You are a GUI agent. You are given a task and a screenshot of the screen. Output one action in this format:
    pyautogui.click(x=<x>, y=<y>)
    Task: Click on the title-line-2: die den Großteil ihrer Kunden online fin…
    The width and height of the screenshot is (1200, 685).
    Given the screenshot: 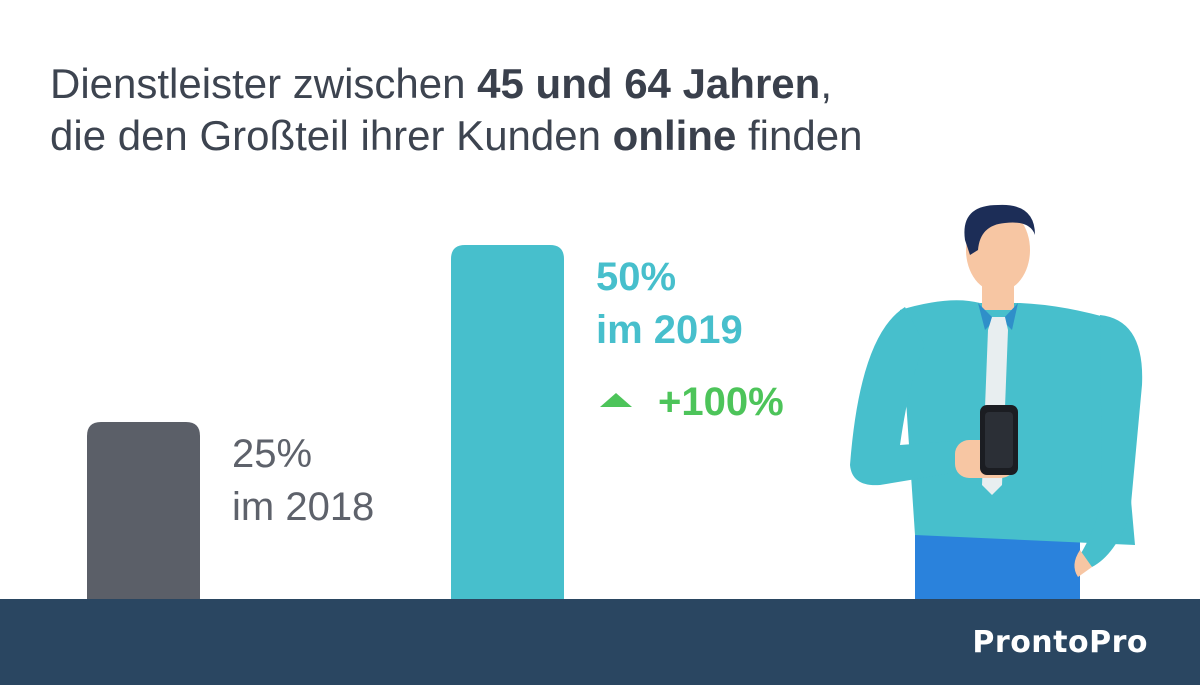 What is the action you would take?
    pyautogui.click(x=456, y=135)
    